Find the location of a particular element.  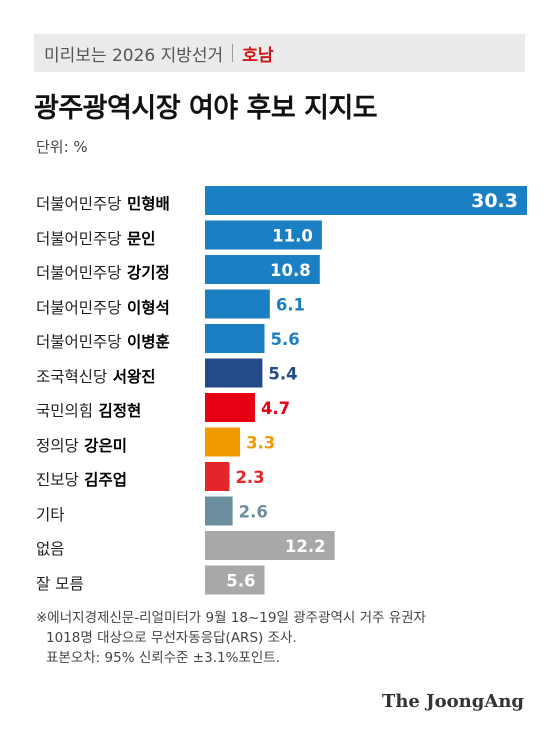

category-label: 기타 is located at coordinates (50, 514).